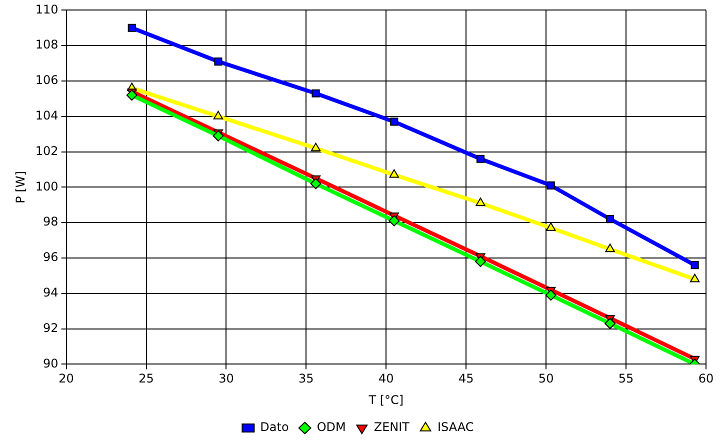 Image resolution: width=720 pixels, height=448 pixels. I want to click on y-tick-label: 96, so click(50, 257).